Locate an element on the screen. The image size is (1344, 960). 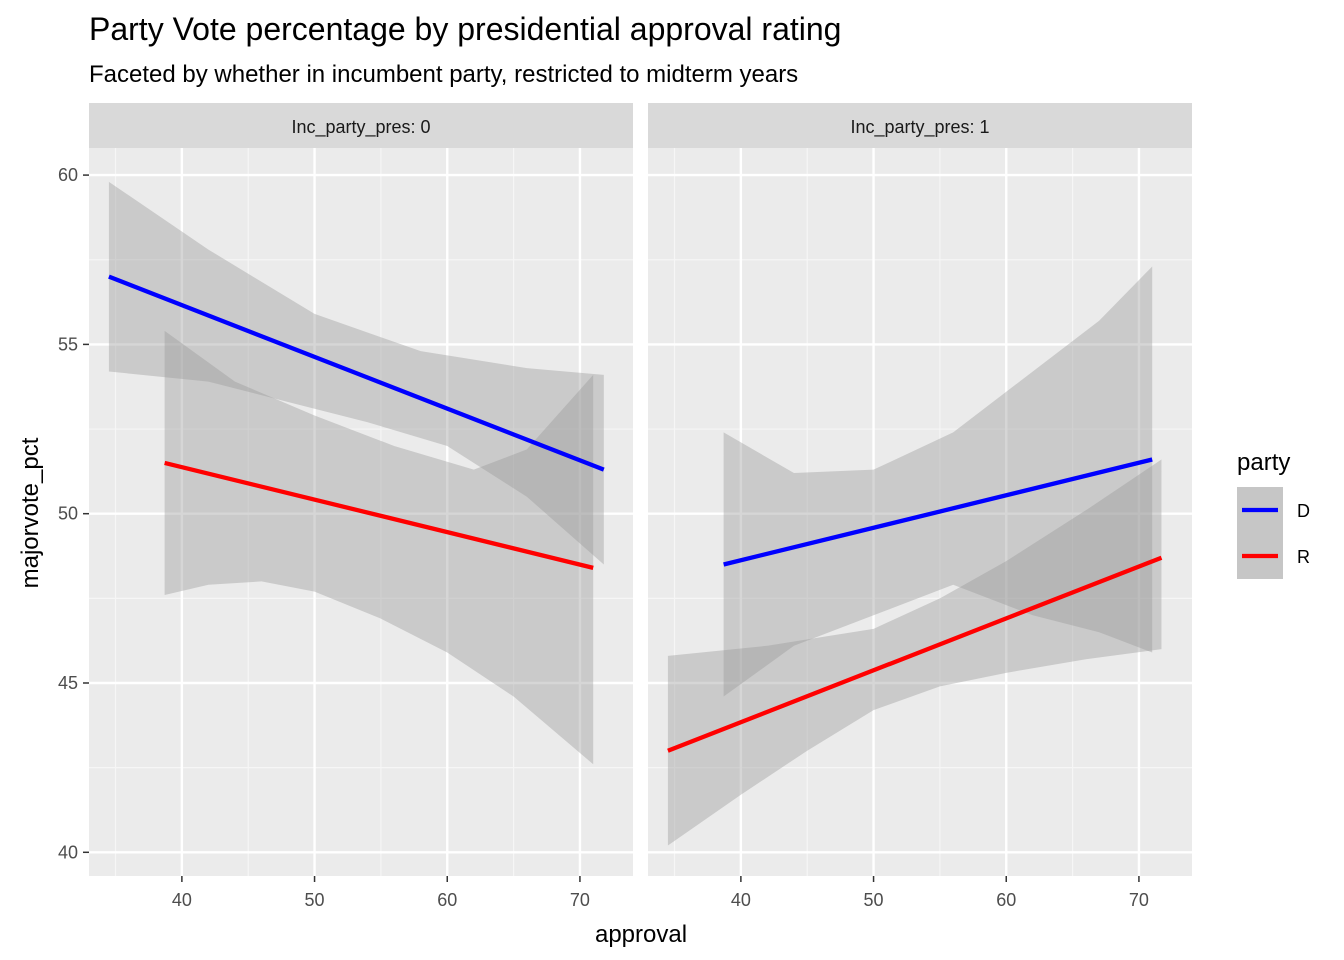
x-axis-title: approval is located at coordinates (641, 934).